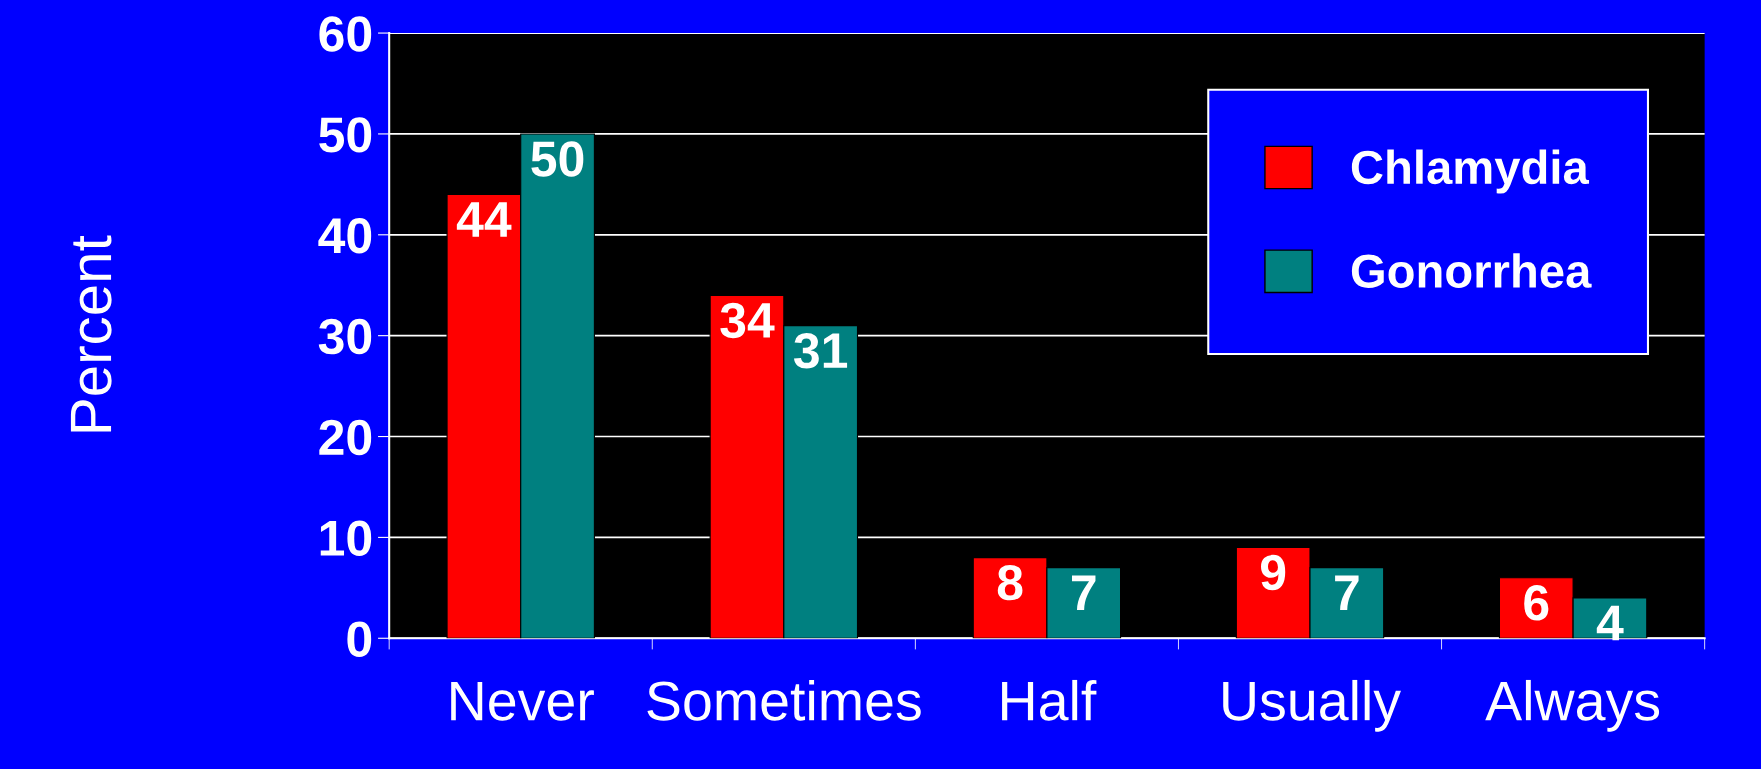 The image size is (1761, 769). I want to click on data-label: 9, so click(1273, 572).